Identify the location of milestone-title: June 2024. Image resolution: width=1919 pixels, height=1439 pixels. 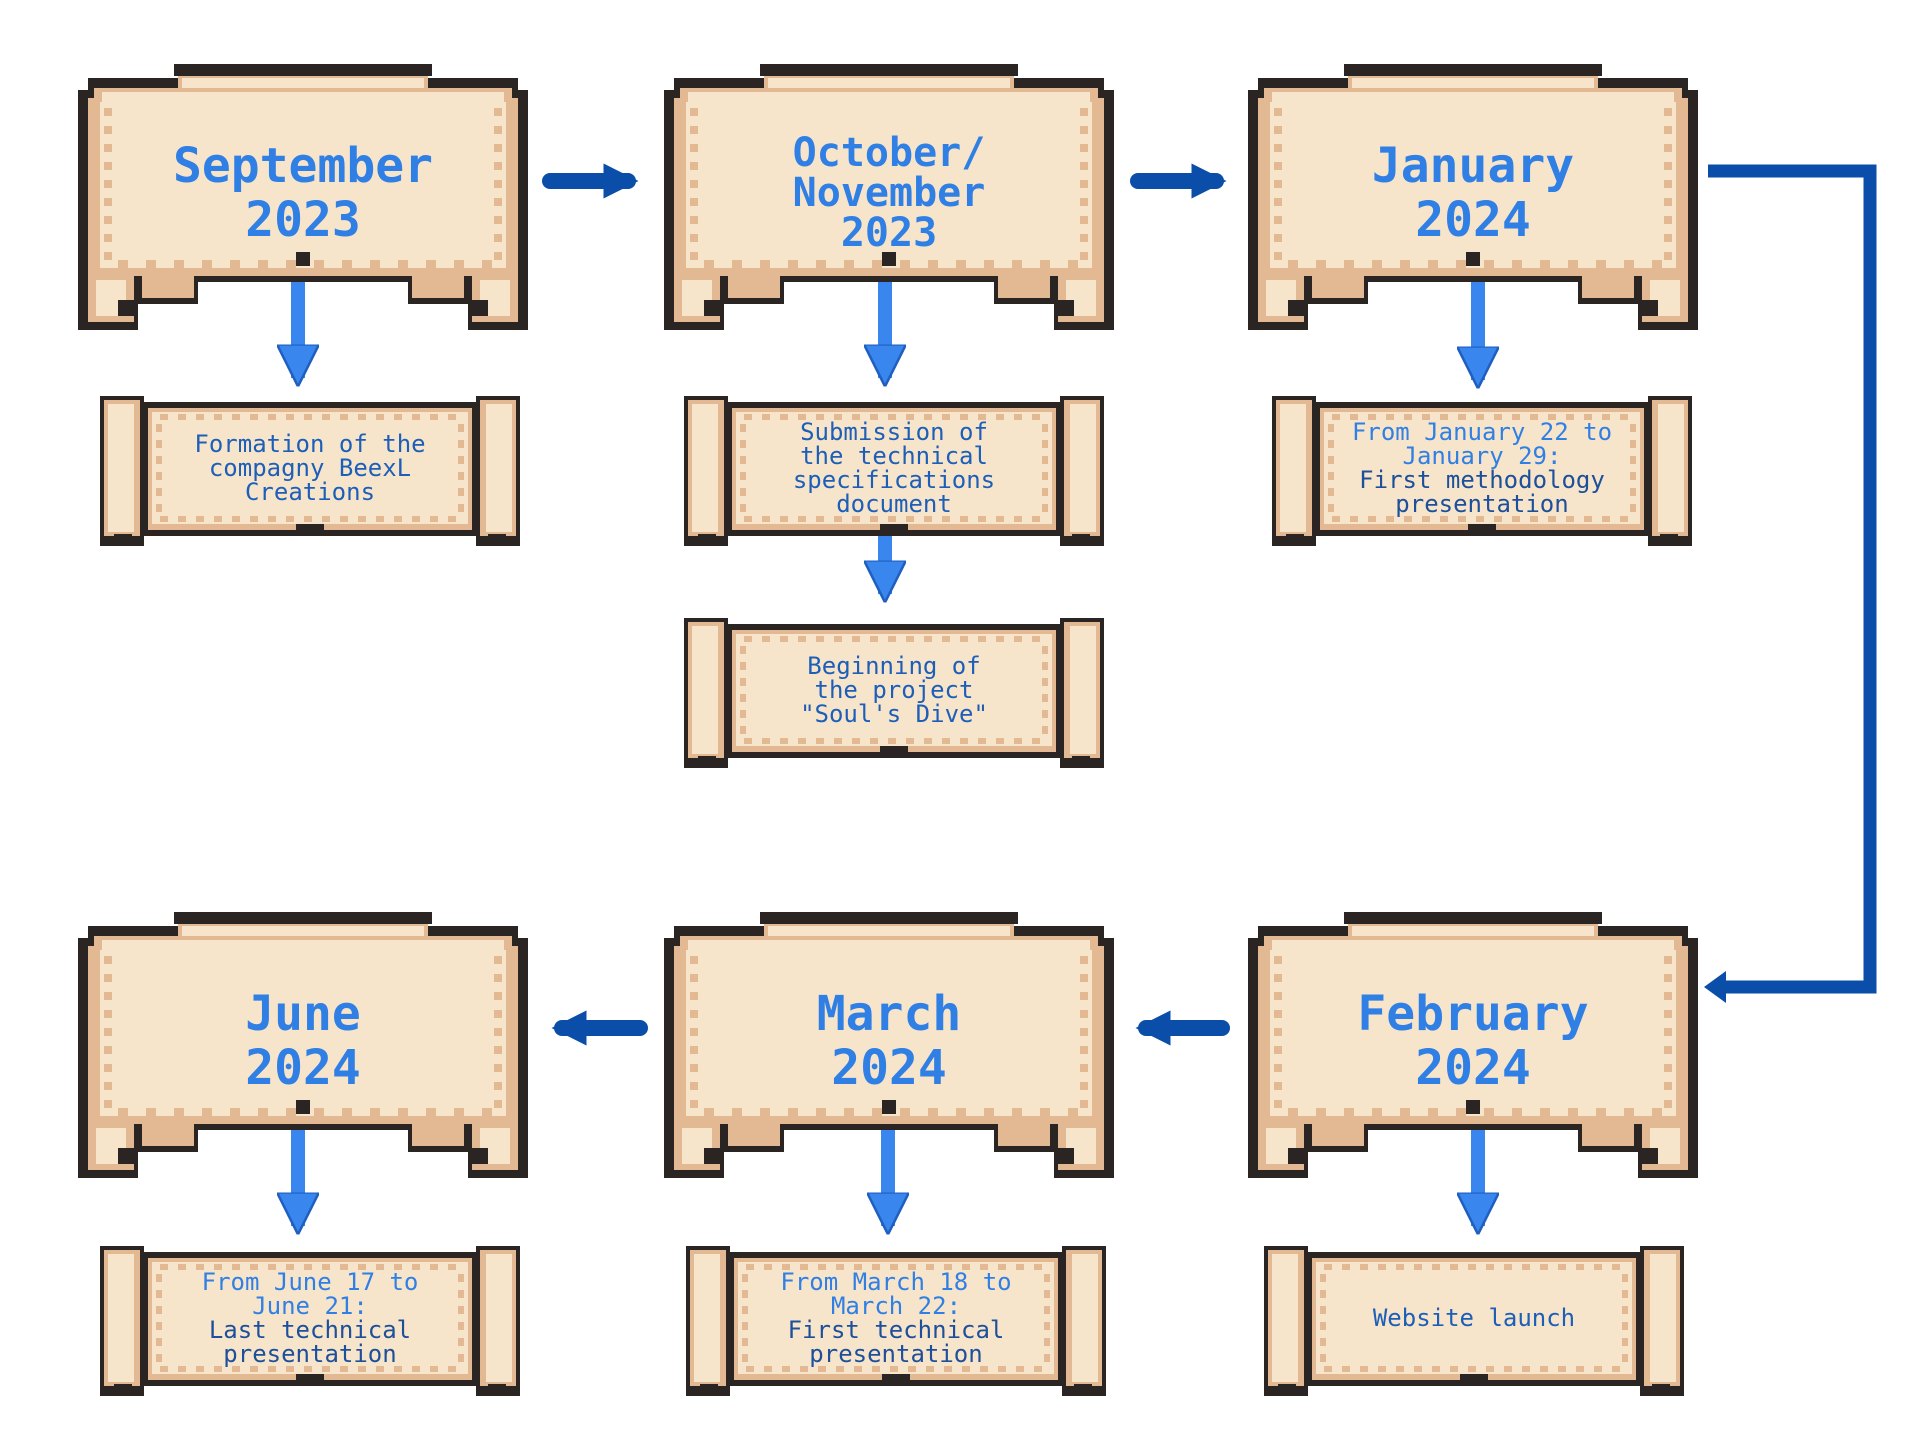
(303, 1041).